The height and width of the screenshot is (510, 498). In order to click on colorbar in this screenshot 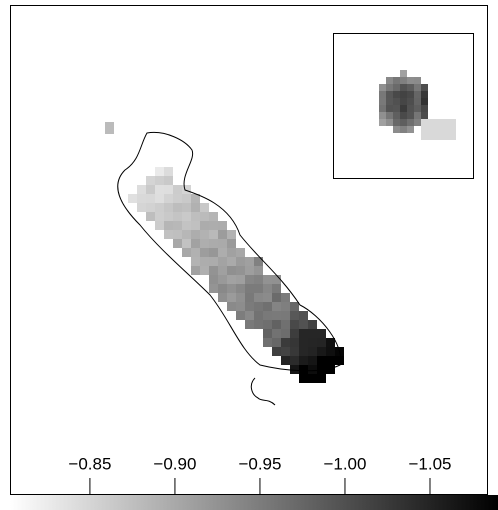, I will do `click(254, 502)`.